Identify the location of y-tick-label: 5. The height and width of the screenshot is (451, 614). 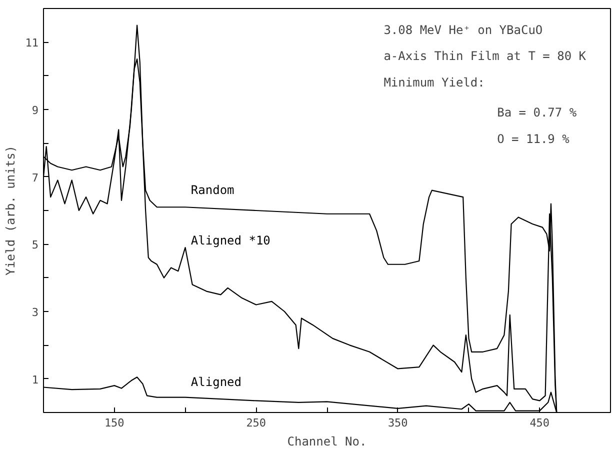
(35, 245).